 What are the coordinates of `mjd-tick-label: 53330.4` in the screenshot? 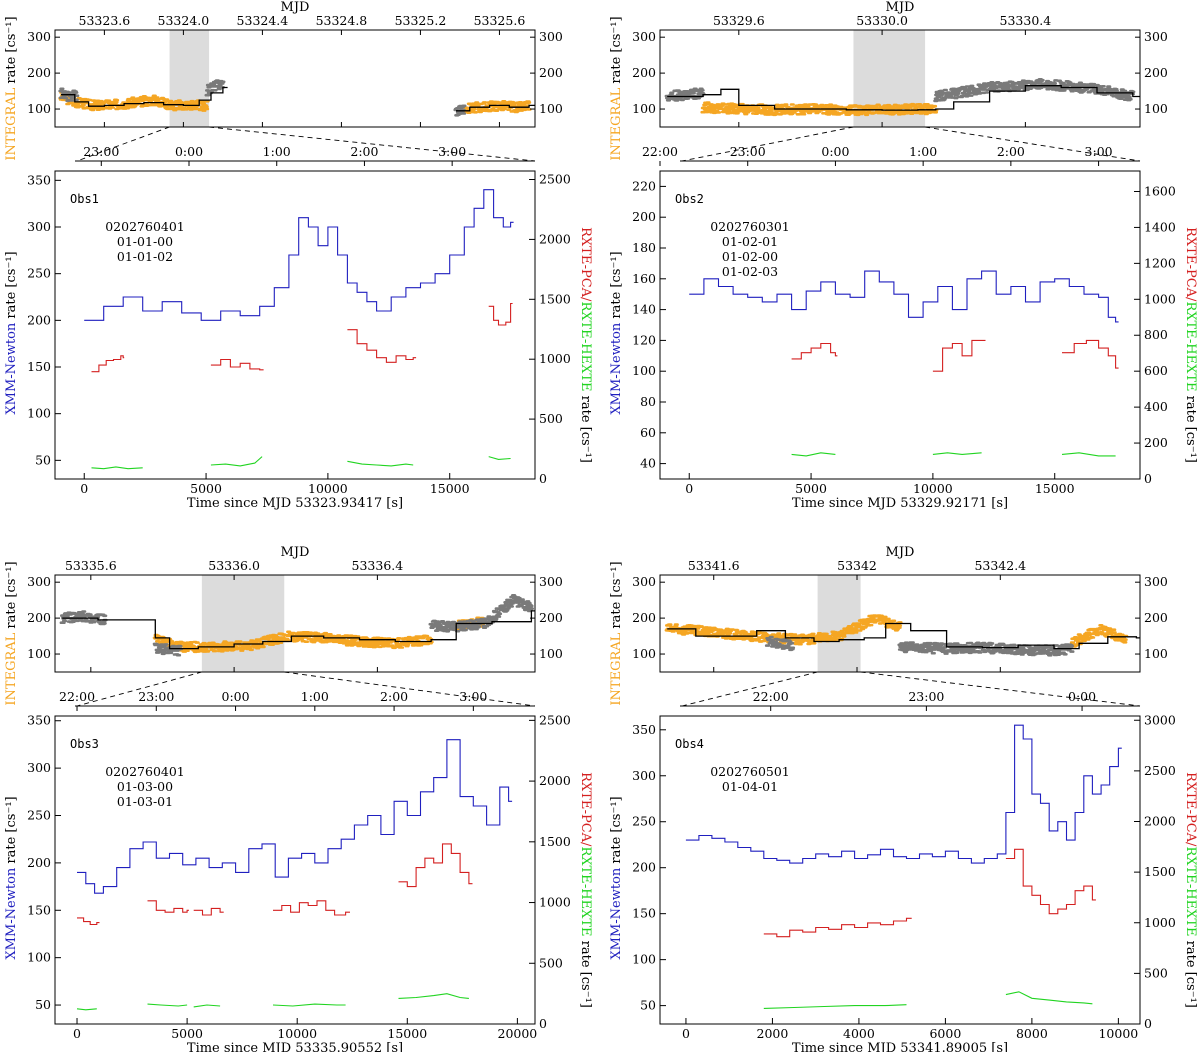 It's located at (1026, 20).